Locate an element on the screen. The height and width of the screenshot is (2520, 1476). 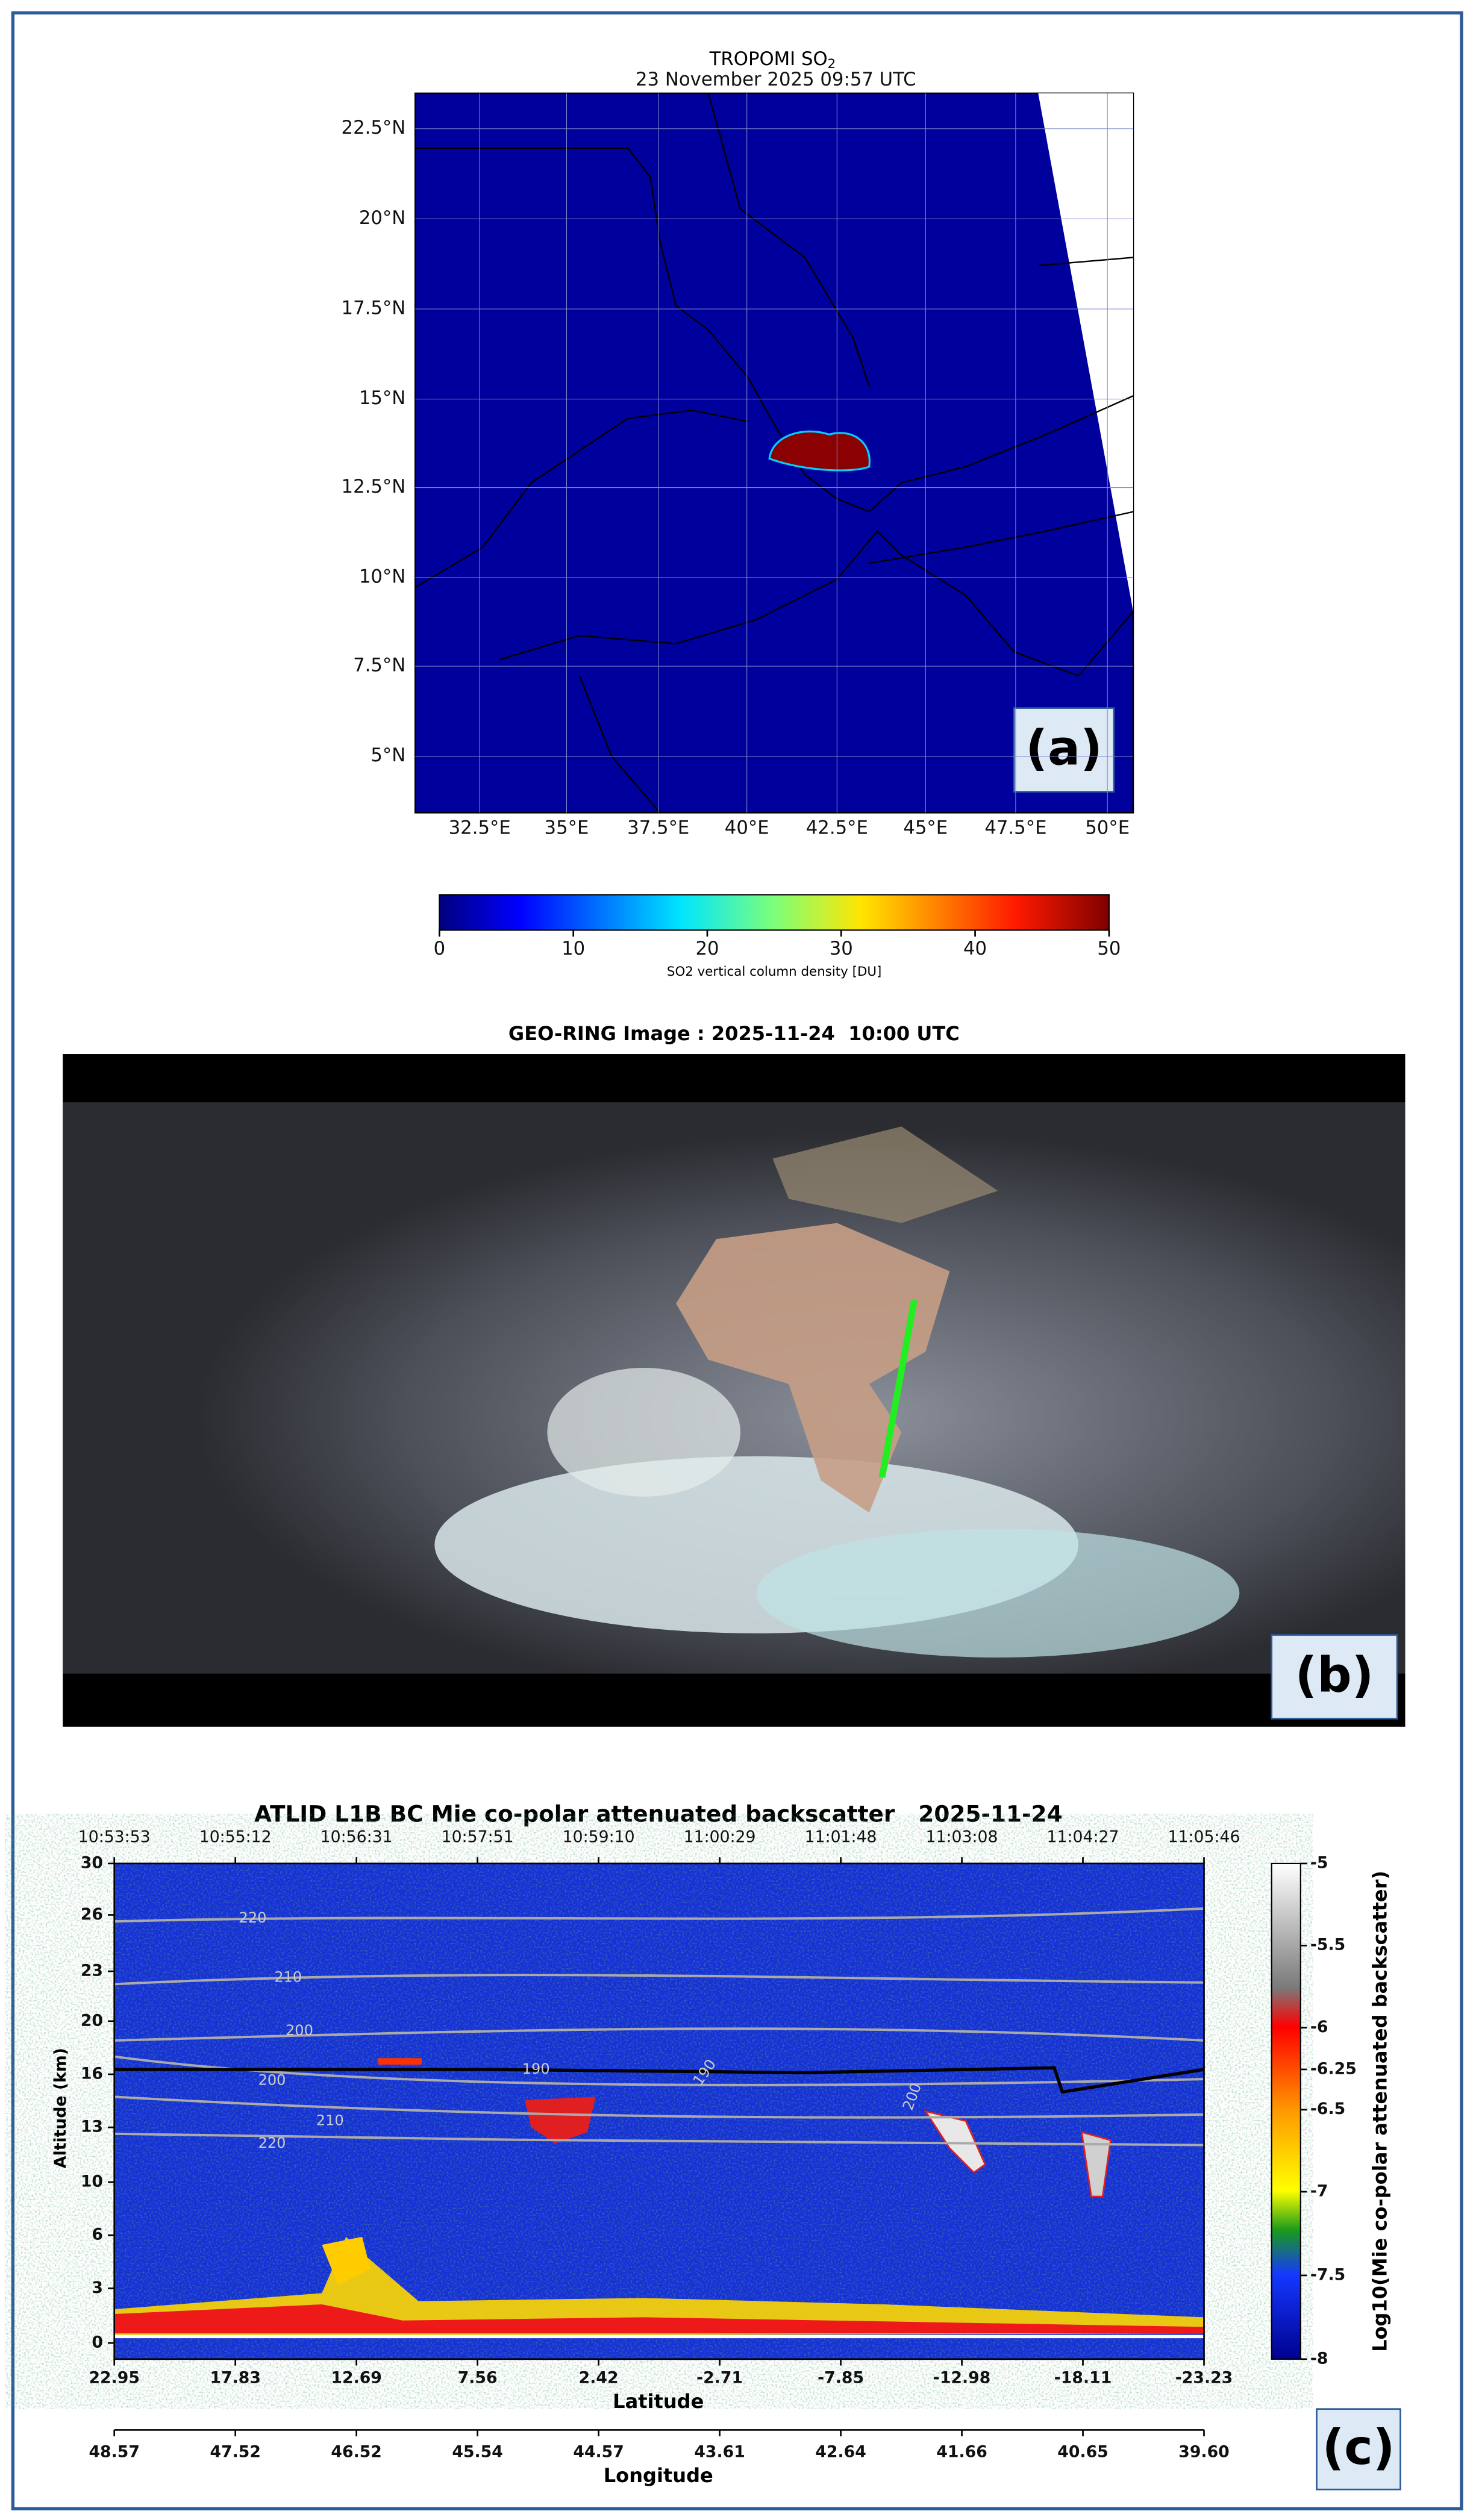
colorbar-tick-label: 50 is located at coordinates (1109, 948).